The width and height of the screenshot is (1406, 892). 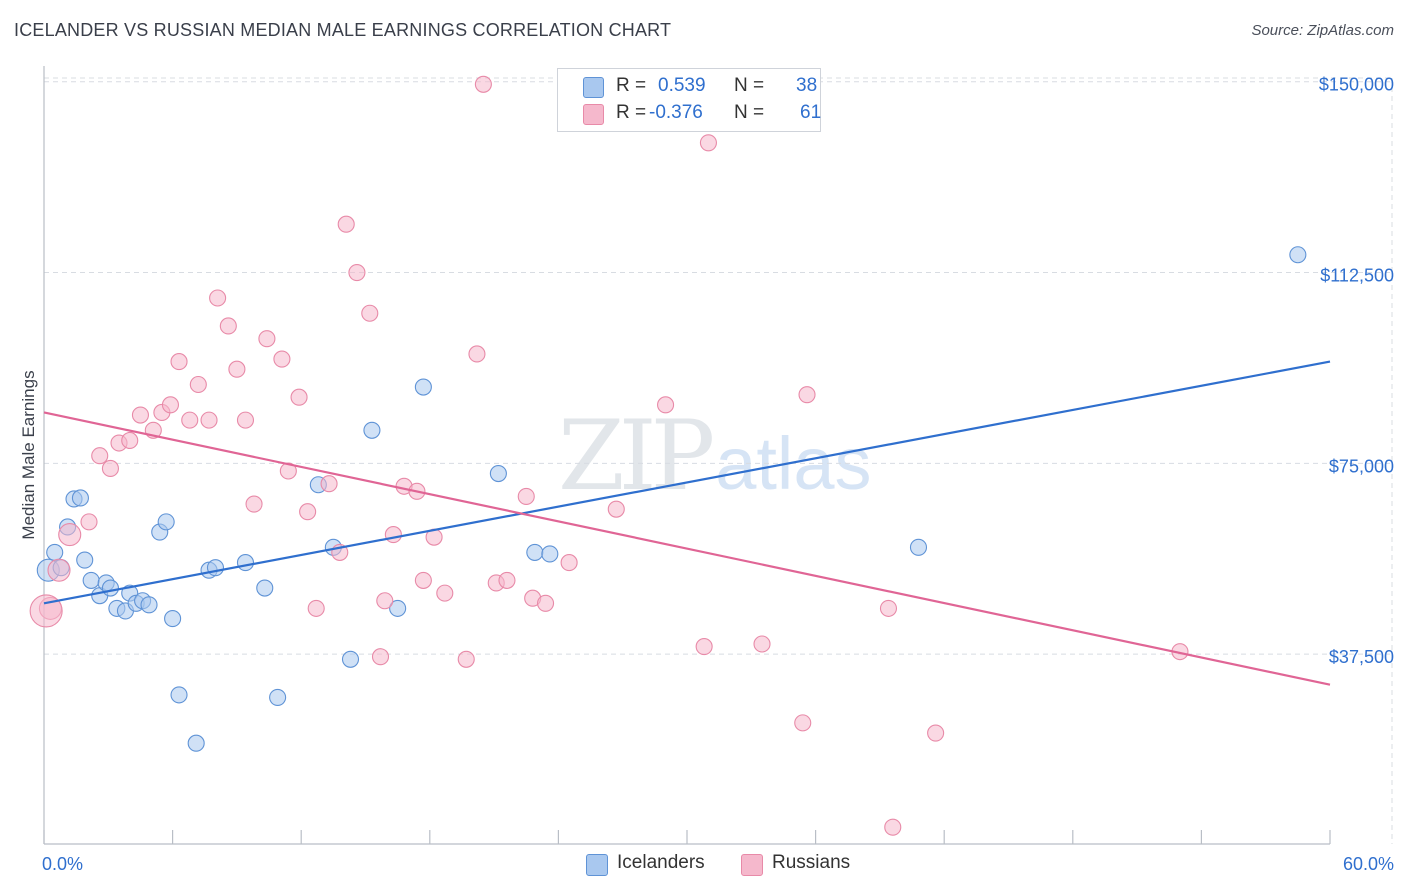 I want to click on y-tick-label: $37,500, so click(x=1361, y=657).